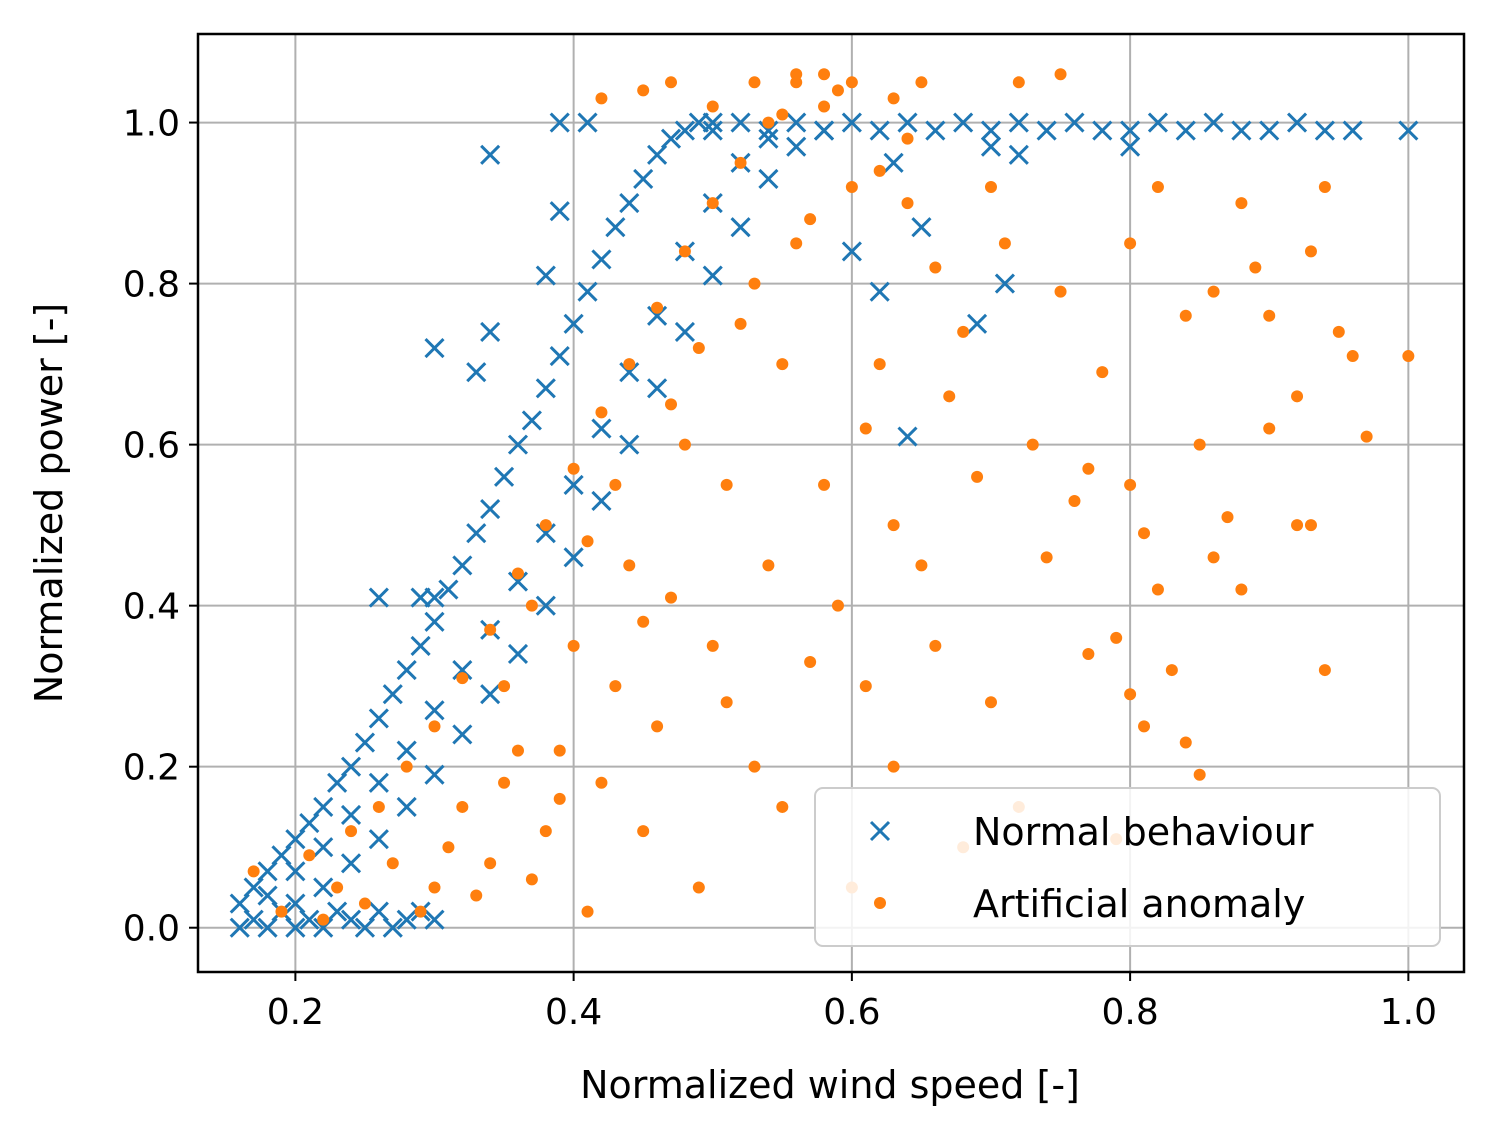  Describe the element at coordinates (151, 285) in the screenshot. I see `y-tick-label: 0.8` at that location.